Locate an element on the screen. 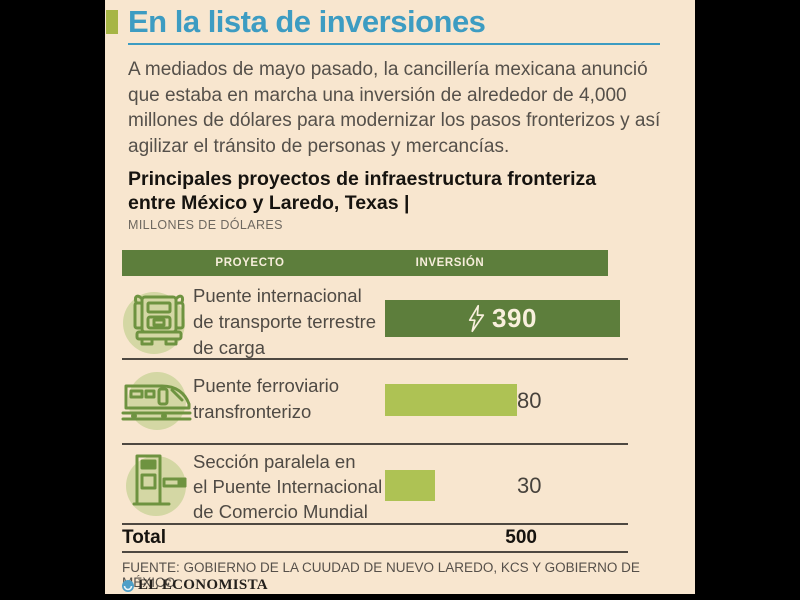 The height and width of the screenshot is (600, 800). bar-value-row-1: 390 is located at coordinates (514, 318).